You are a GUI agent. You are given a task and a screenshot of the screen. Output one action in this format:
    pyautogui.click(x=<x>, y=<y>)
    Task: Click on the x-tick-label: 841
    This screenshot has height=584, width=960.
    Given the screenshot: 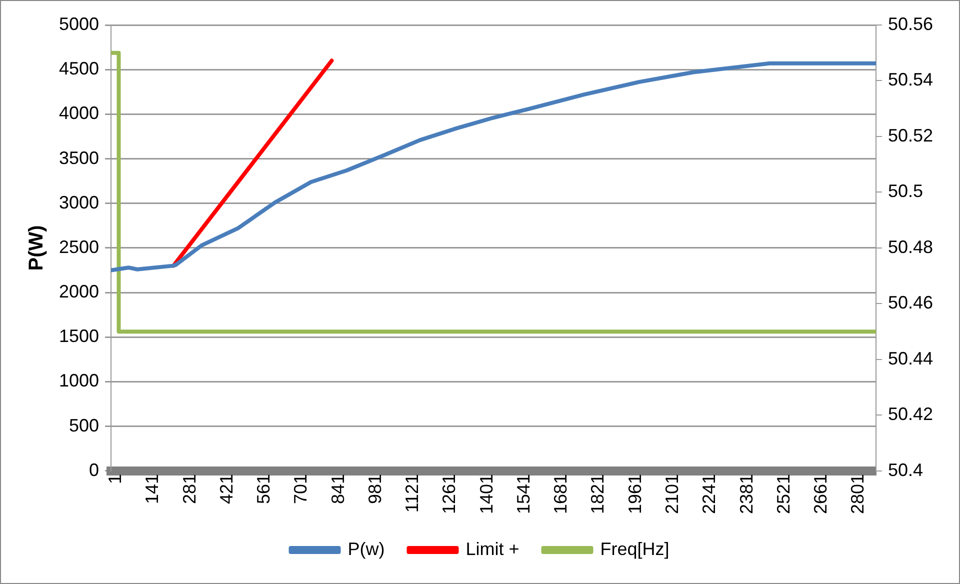 What is the action you would take?
    pyautogui.click(x=338, y=489)
    